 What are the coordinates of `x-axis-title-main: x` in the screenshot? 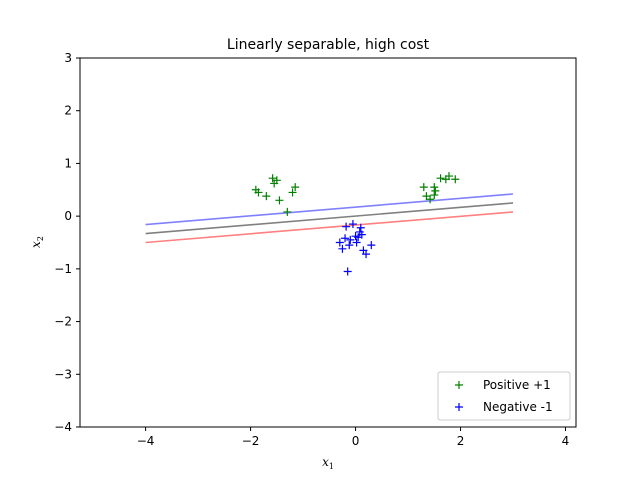 It's located at (325, 462).